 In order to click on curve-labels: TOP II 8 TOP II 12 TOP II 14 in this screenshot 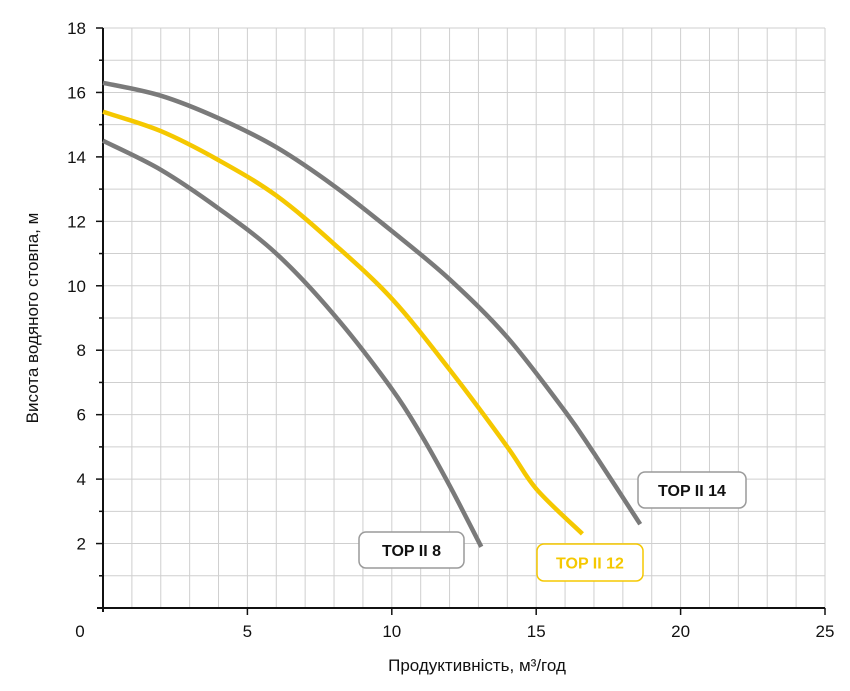, I will do `click(552, 526)`.